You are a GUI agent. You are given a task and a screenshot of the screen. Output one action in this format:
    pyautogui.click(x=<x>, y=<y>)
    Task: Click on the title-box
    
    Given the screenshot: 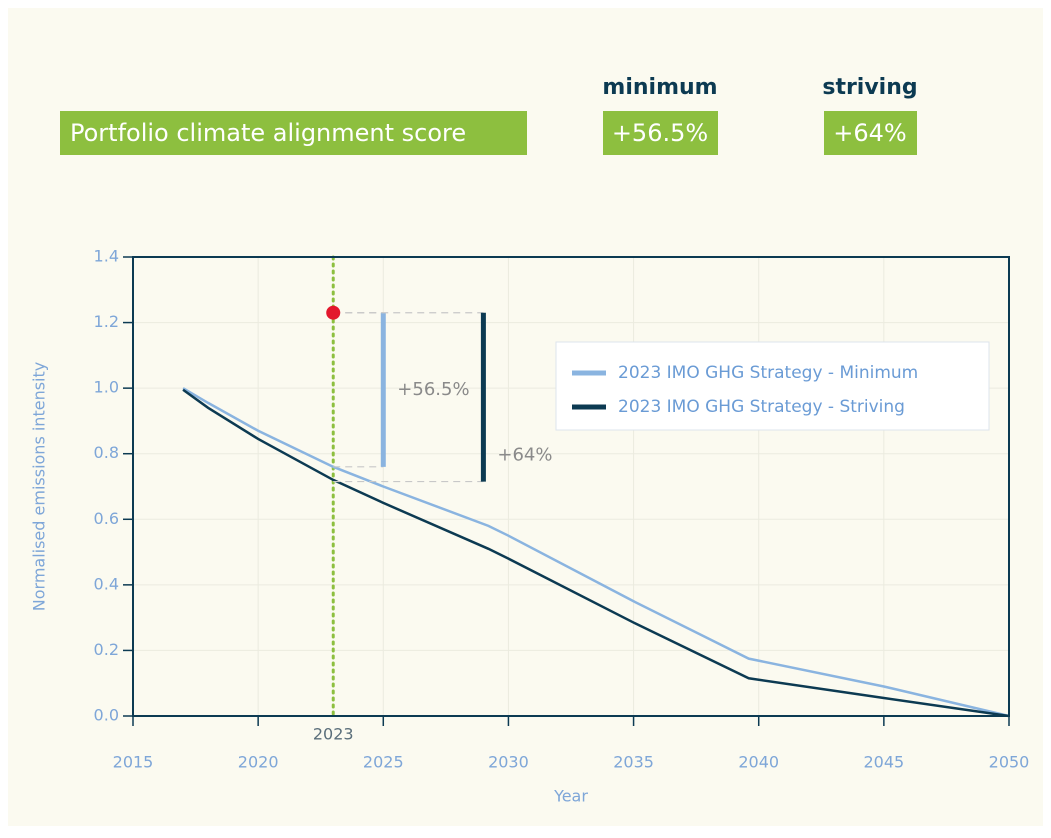 What is the action you would take?
    pyautogui.click(x=293, y=133)
    